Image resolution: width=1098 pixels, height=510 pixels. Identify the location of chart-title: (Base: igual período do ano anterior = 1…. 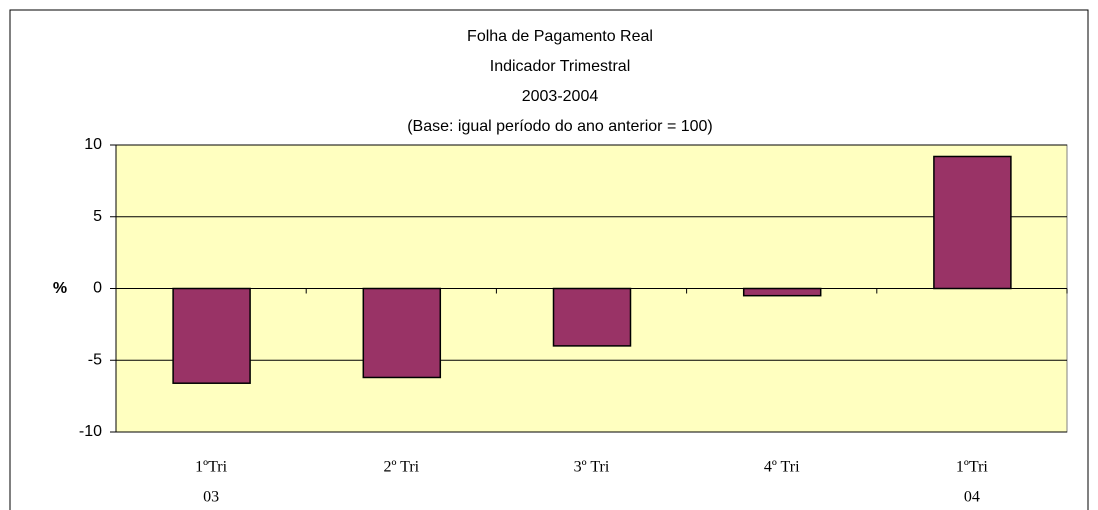
(560, 126).